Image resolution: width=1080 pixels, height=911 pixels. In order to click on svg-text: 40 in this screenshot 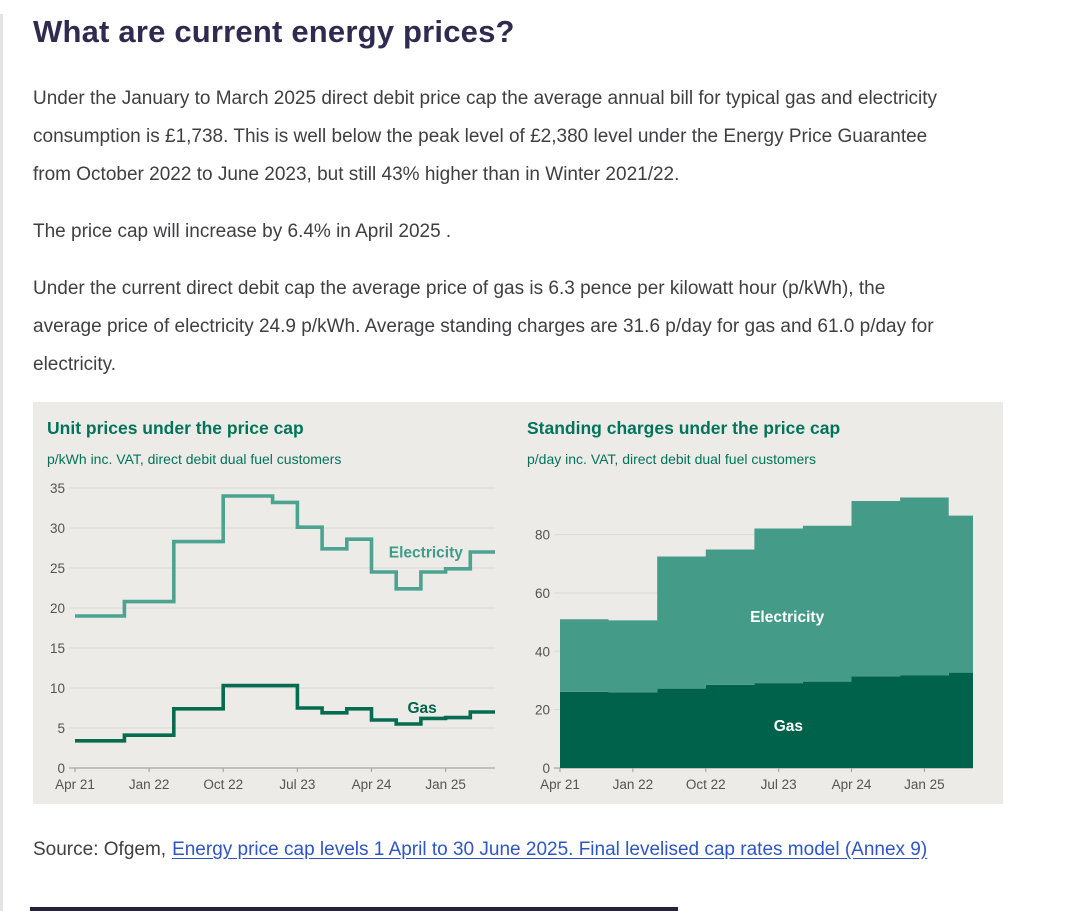, I will do `click(542, 651)`.